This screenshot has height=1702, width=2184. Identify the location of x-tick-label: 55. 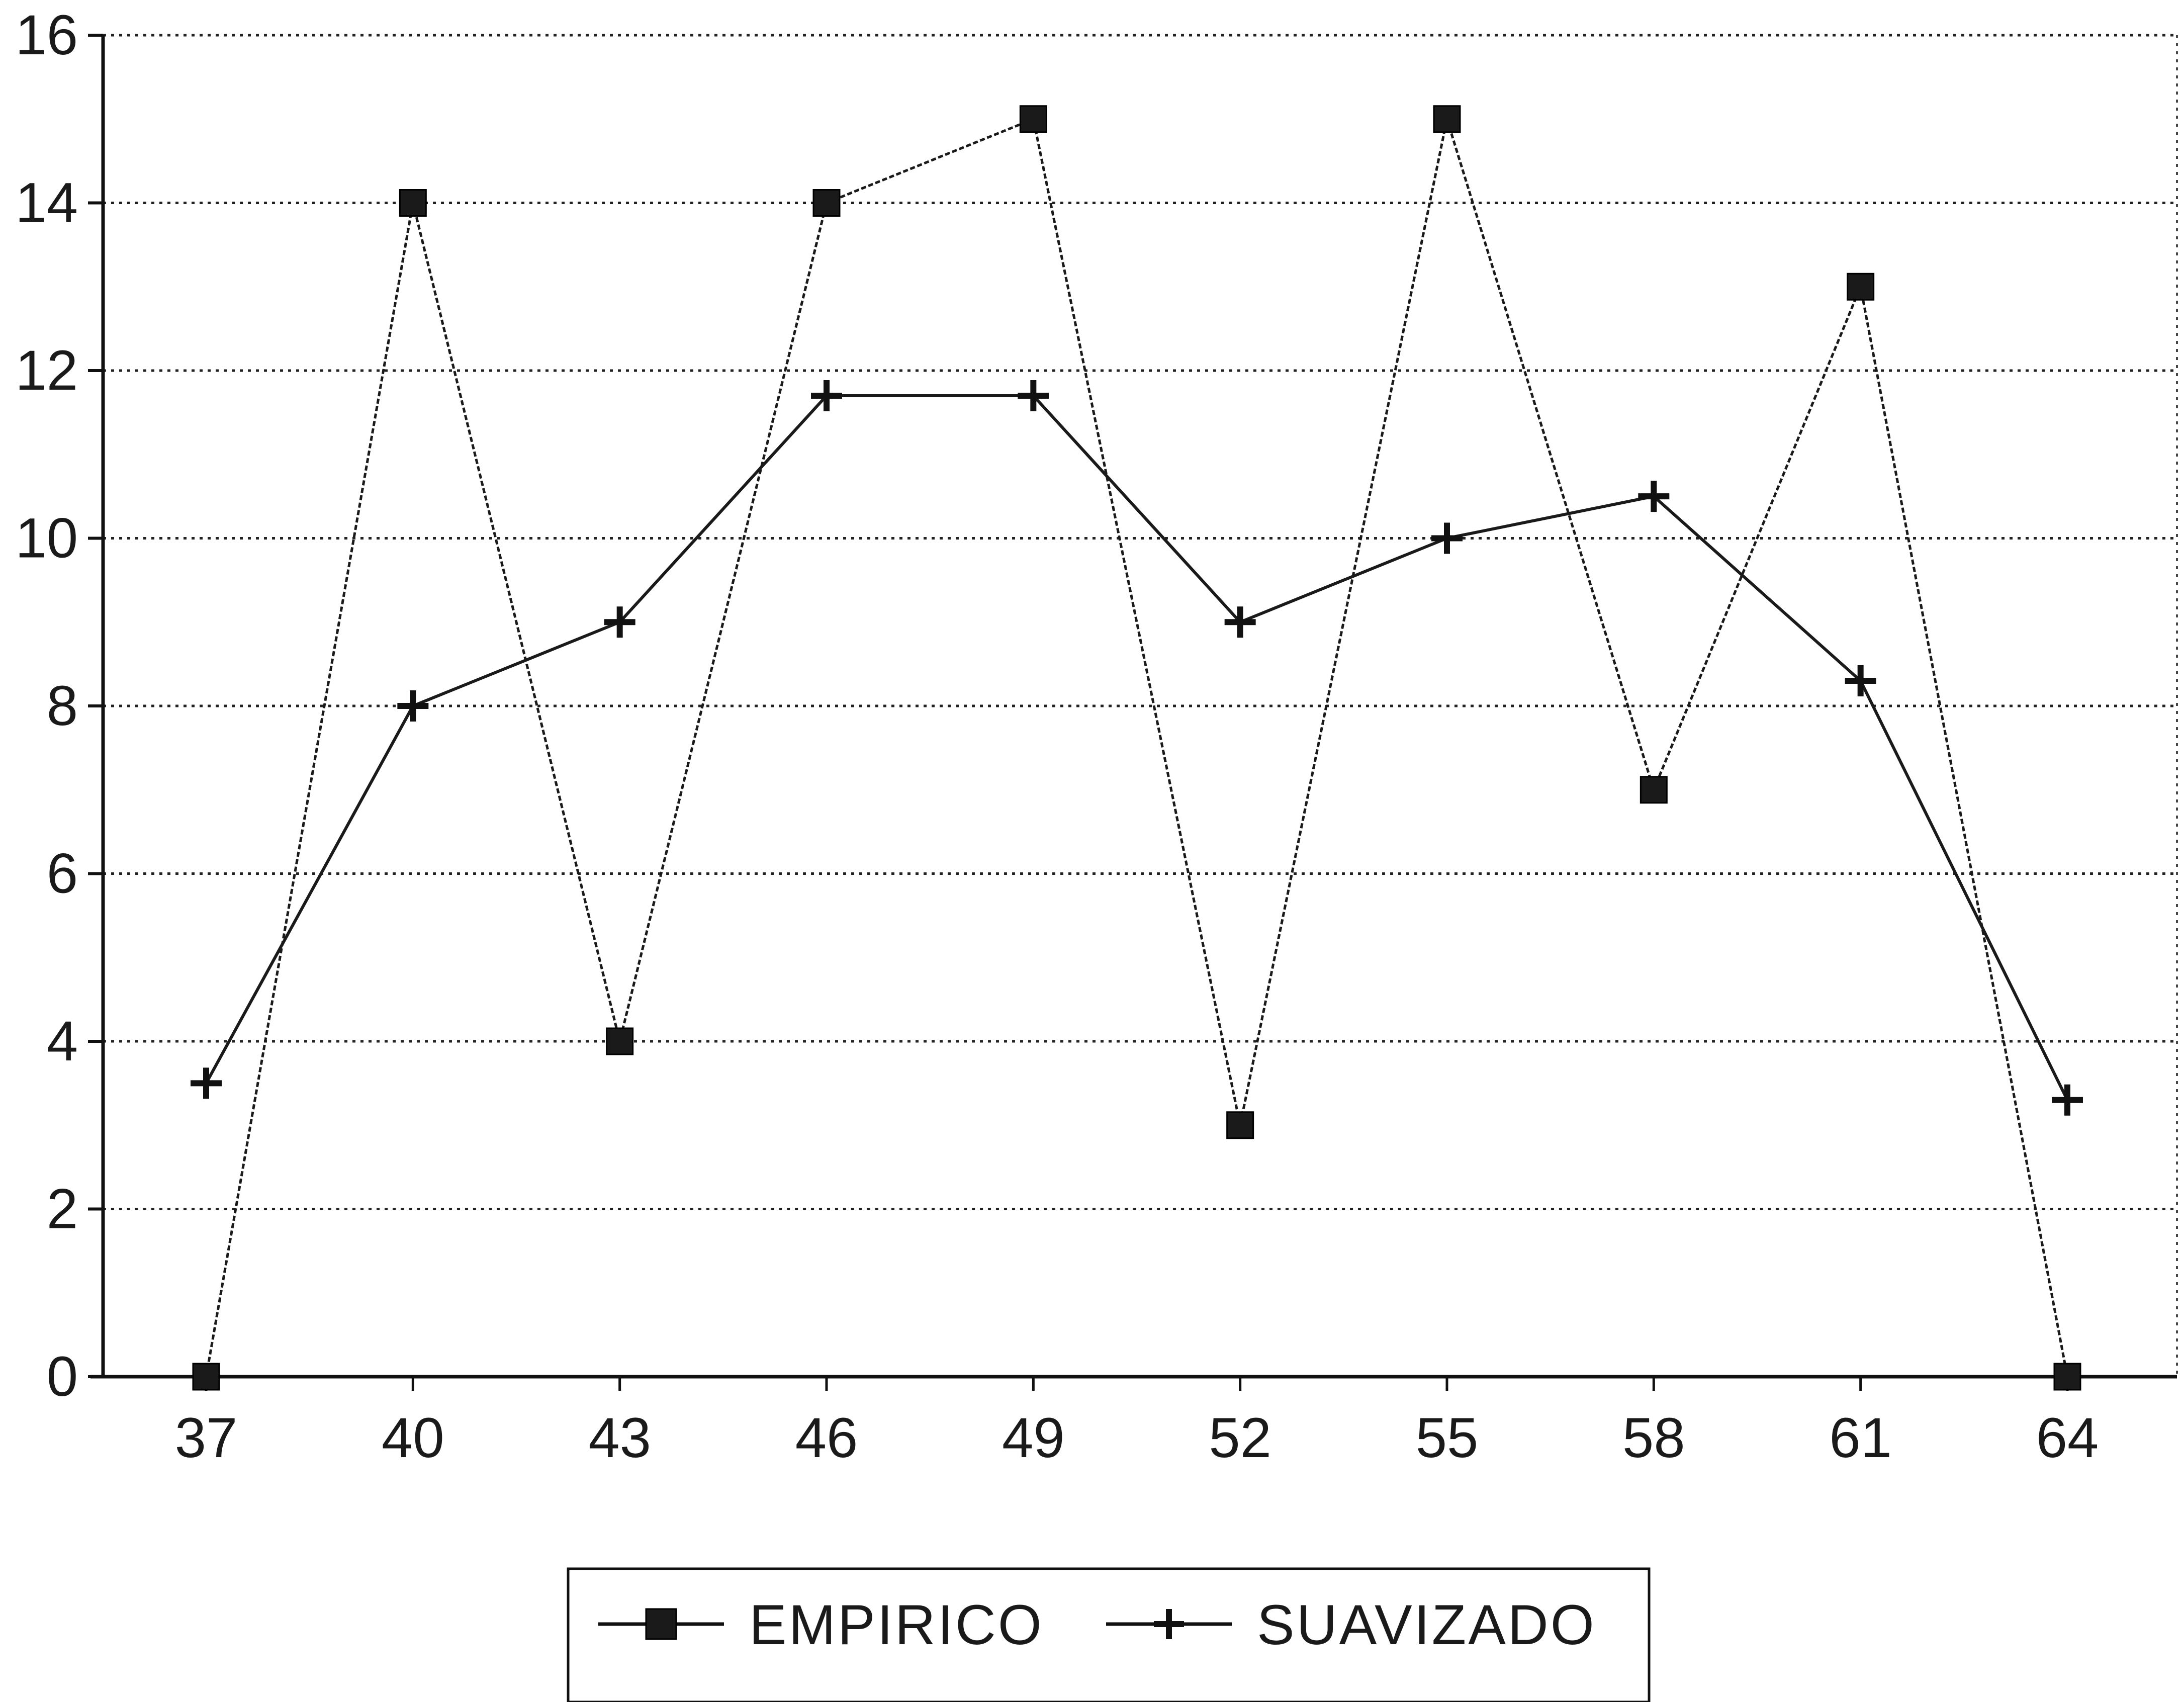
(1448, 1438).